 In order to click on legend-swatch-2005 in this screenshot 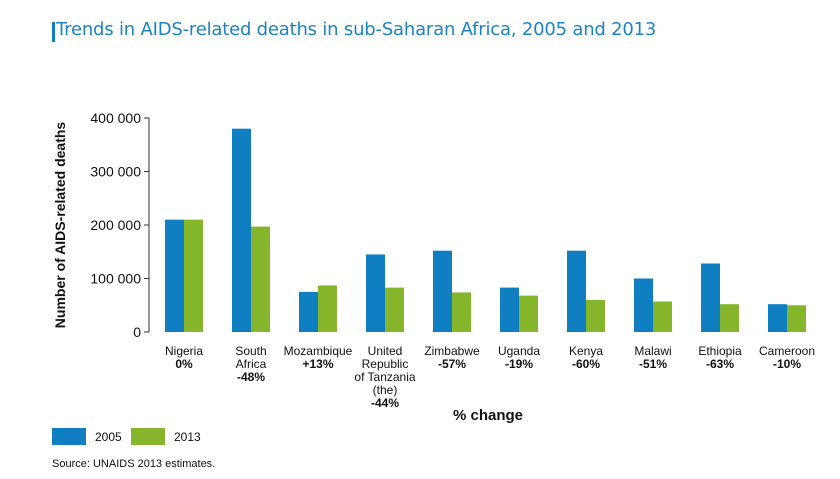, I will do `click(69, 436)`.